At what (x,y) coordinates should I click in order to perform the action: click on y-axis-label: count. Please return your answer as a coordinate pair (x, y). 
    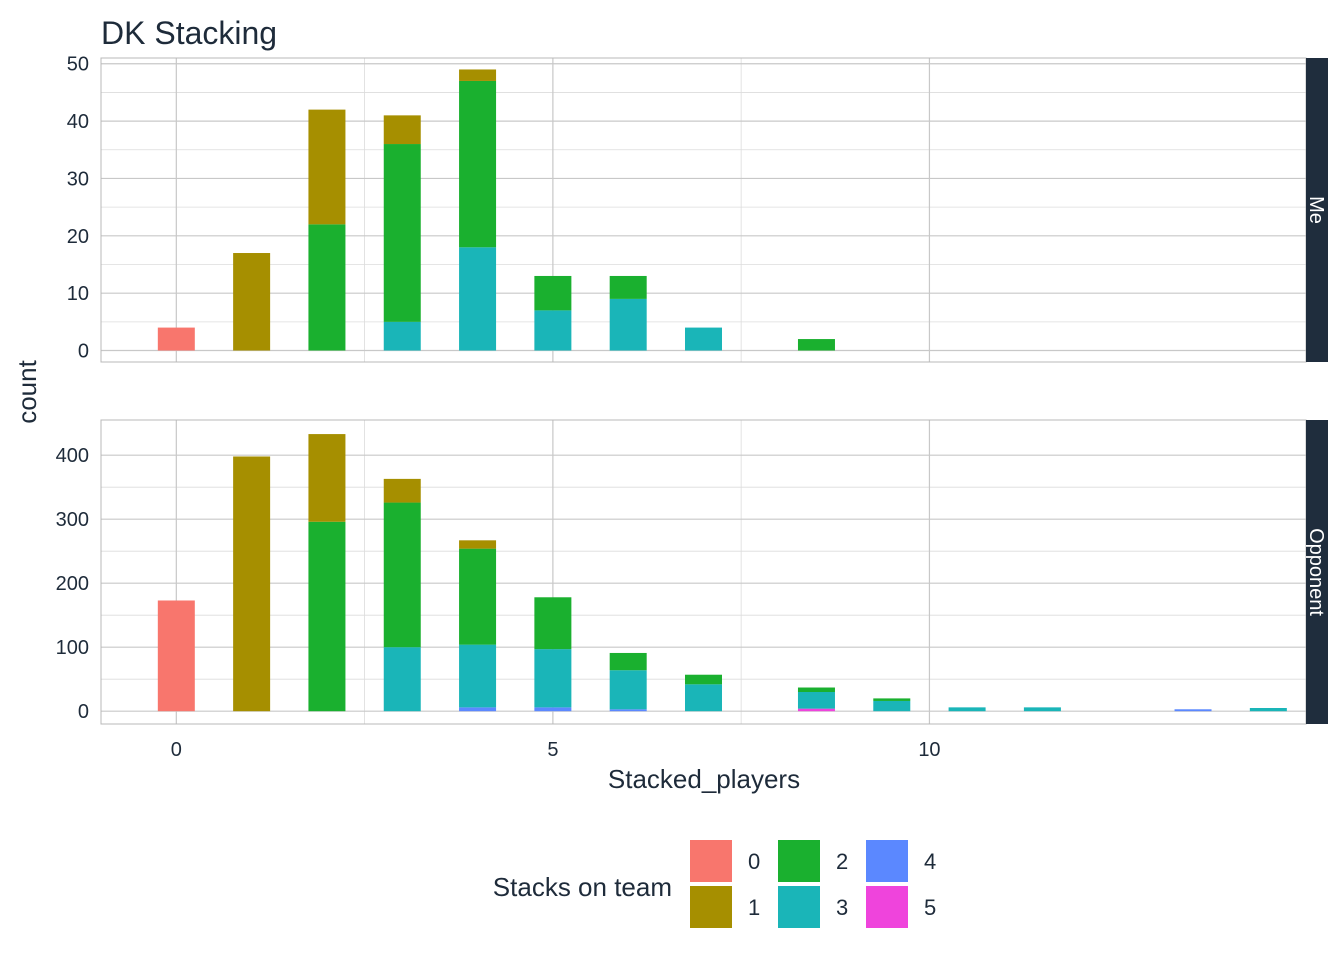
    Looking at the image, I should click on (27, 391).